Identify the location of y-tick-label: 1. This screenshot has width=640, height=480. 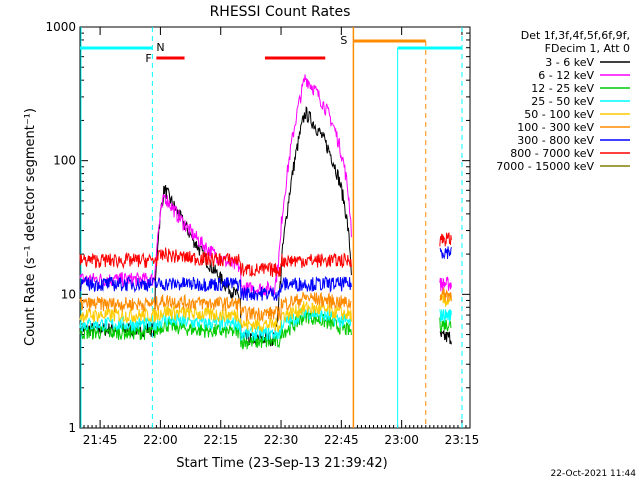
(72, 428).